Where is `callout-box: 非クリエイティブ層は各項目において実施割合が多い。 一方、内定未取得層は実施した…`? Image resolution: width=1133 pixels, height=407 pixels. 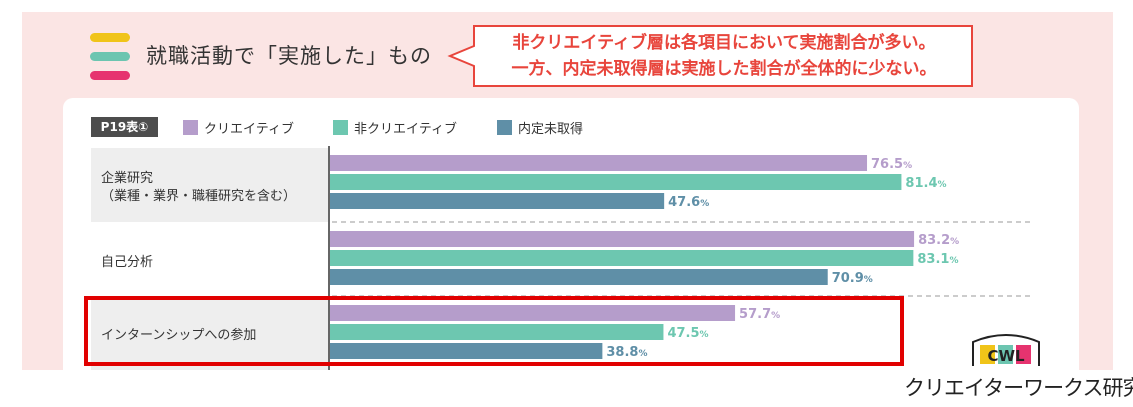 callout-box: 非クリエイティブ層は各項目において実施割合が多い。 一方、内定未取得層は実施した… is located at coordinates (711, 56).